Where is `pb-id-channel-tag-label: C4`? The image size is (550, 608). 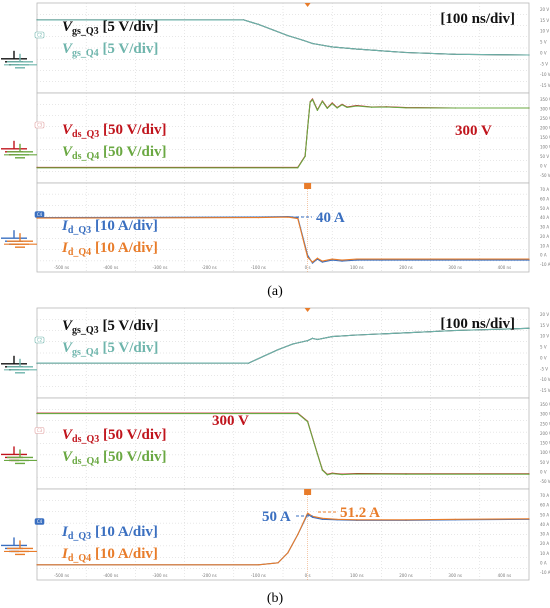 pb-id-channel-tag-label: C4 is located at coordinates (40, 521).